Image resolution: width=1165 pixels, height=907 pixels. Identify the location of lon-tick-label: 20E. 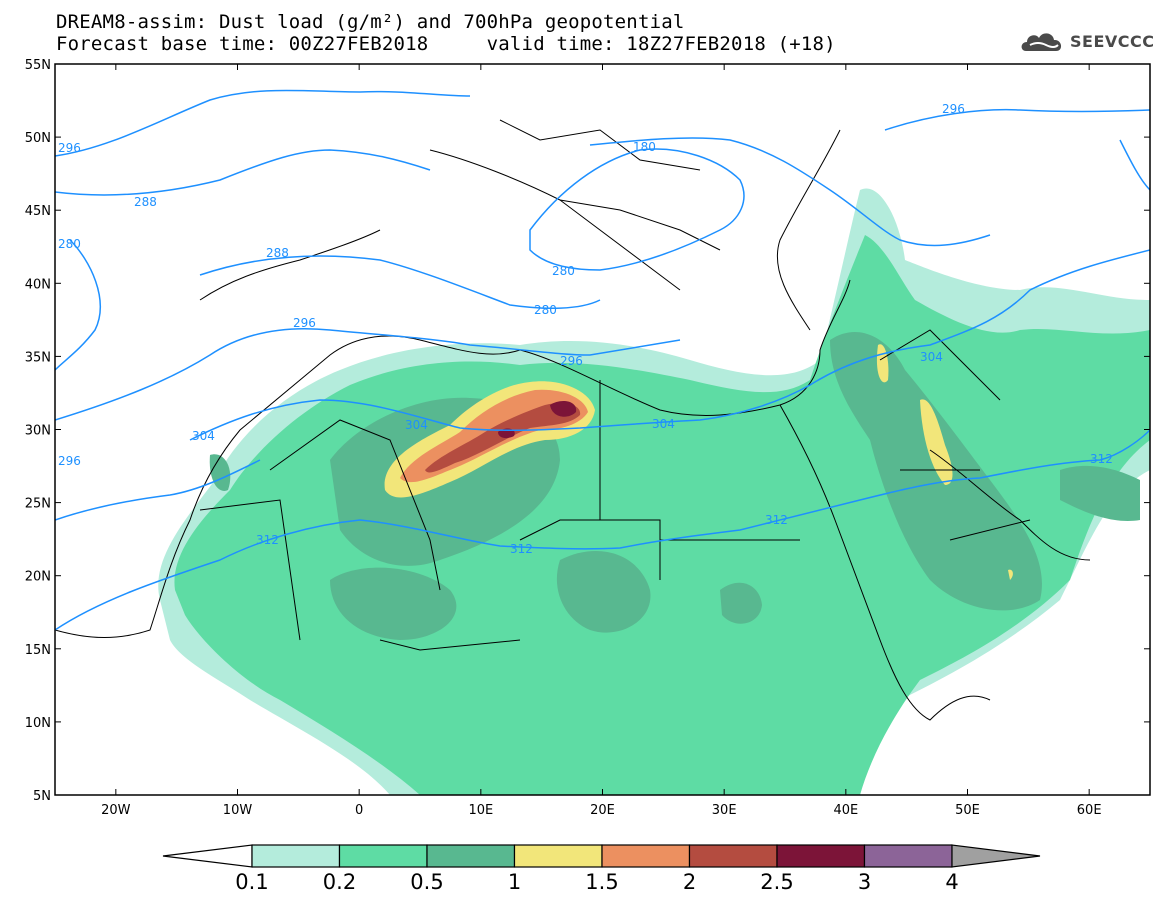
(602, 810).